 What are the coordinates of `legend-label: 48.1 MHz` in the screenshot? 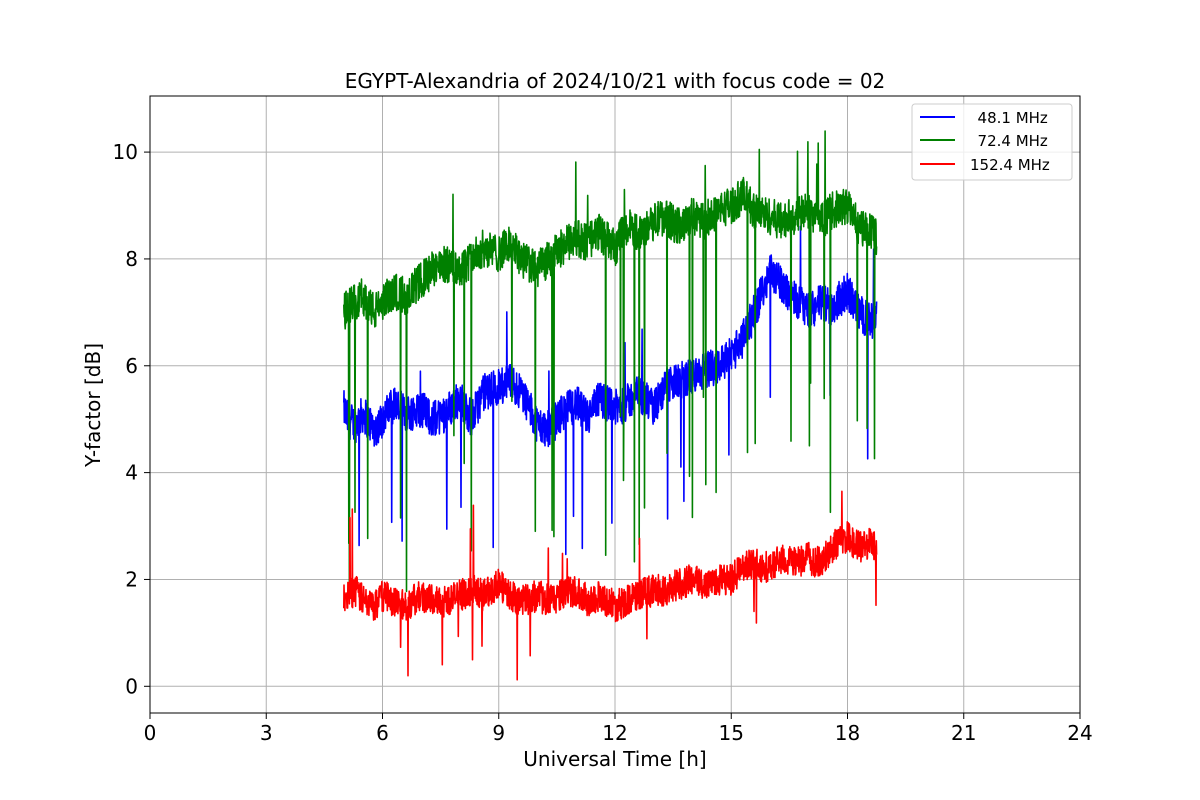 It's located at (1008, 118).